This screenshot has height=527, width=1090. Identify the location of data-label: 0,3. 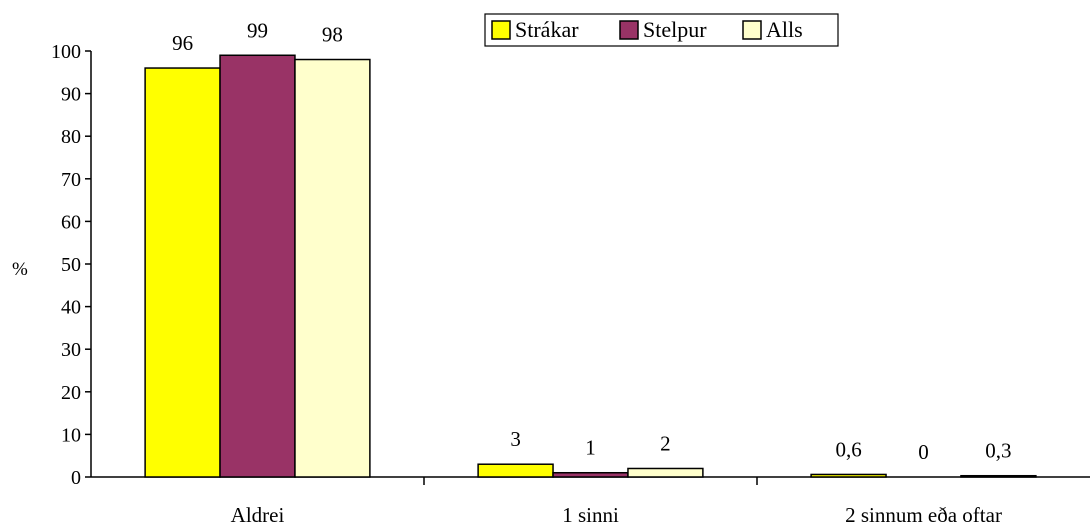
(998, 451).